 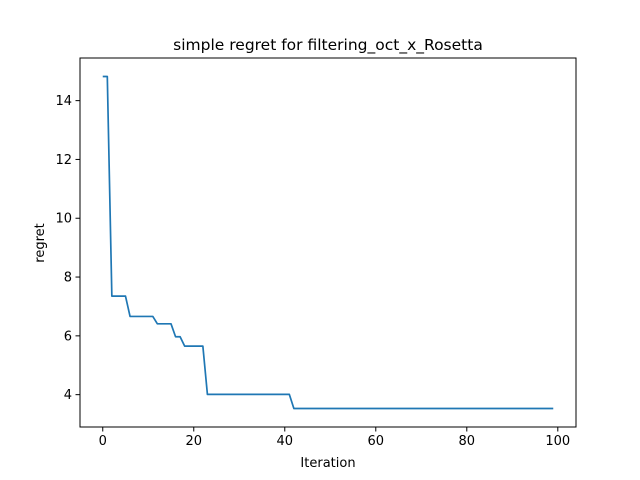 I want to click on y-tick-label: 8, so click(x=68, y=278).